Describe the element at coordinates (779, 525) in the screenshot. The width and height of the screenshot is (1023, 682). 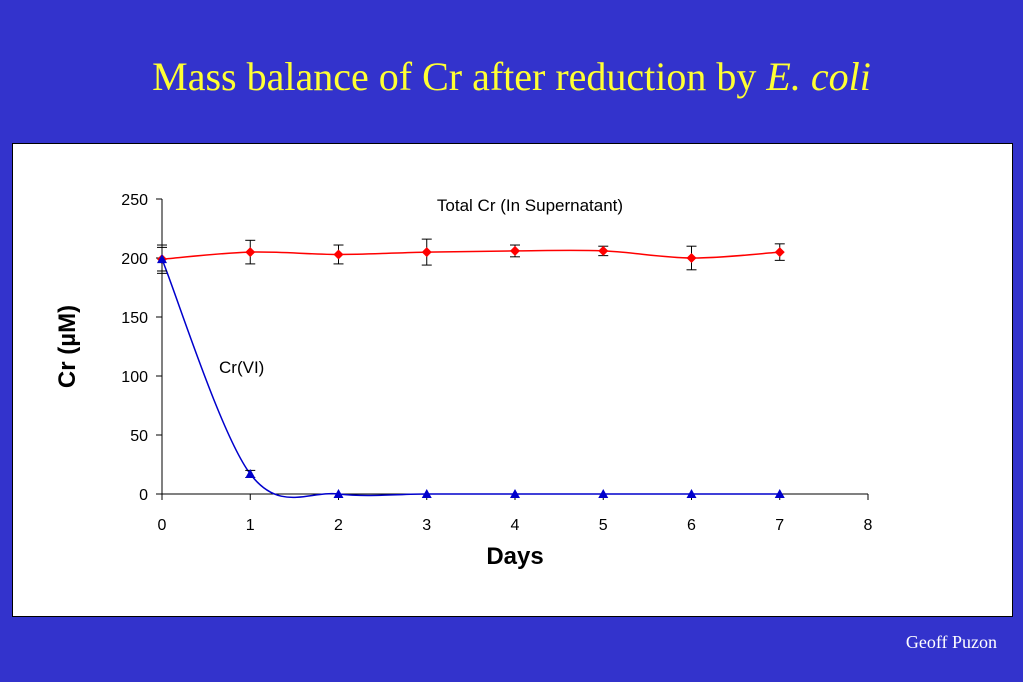
I see `x-tick-label: 7` at that location.